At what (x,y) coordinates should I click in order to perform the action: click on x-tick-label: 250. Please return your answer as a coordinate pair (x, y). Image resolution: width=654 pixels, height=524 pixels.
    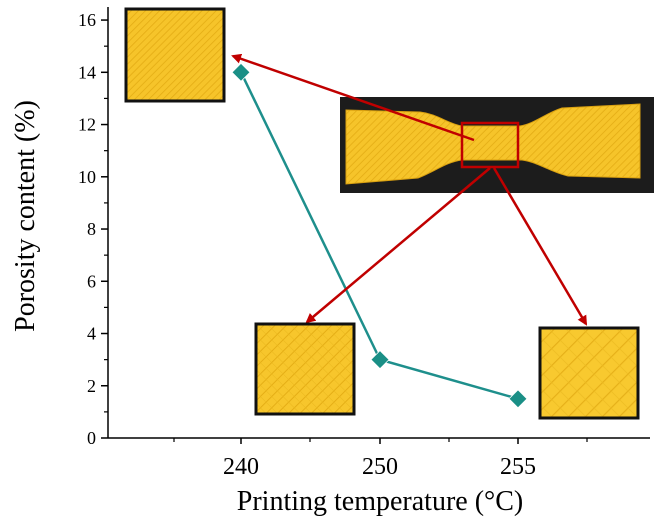
    Looking at the image, I should click on (380, 467).